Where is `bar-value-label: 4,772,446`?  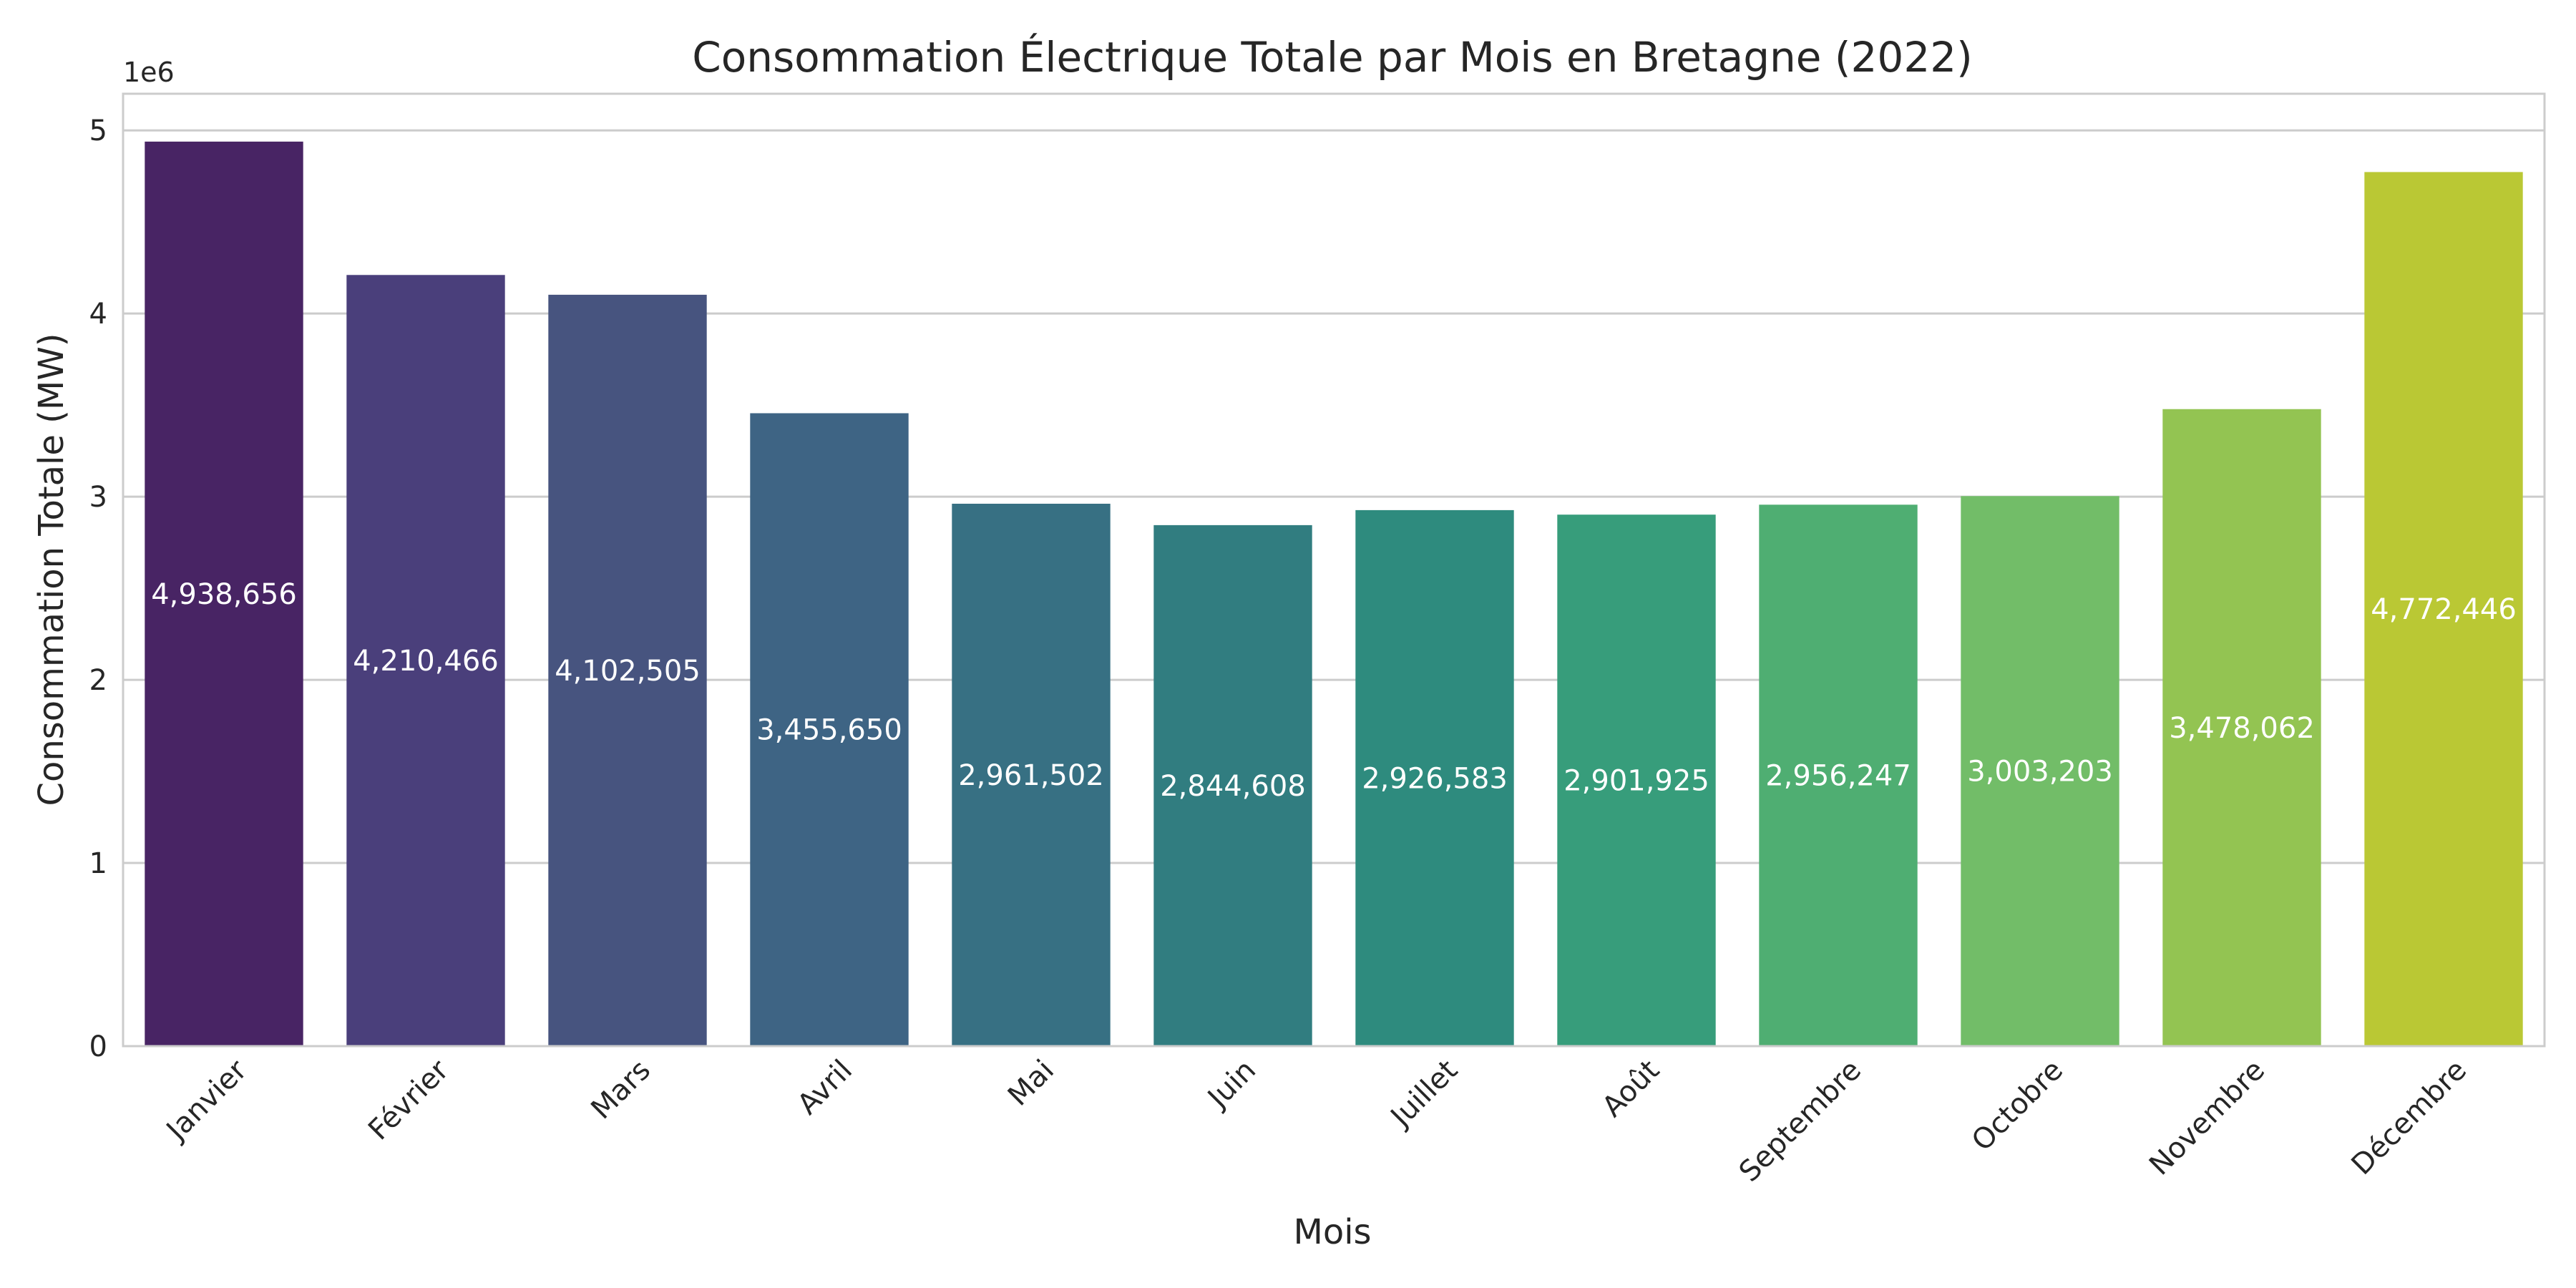
bar-value-label: 4,772,446 is located at coordinates (2444, 609).